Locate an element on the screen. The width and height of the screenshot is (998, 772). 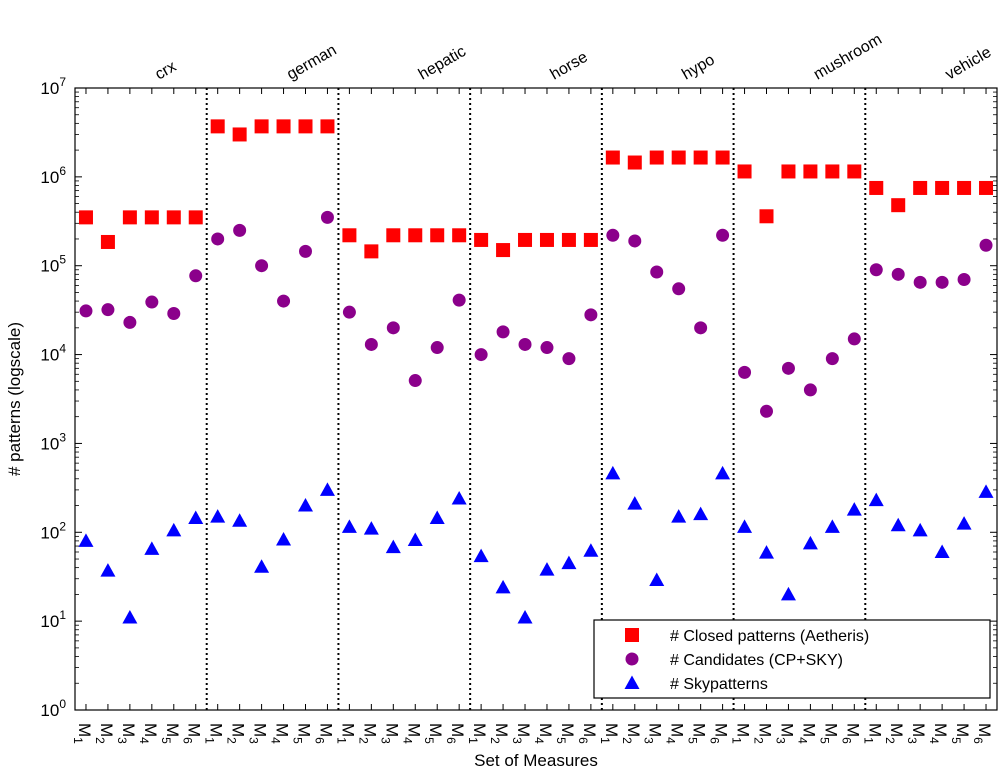
y-tick-label: 10⁶ is located at coordinates (53, 175).